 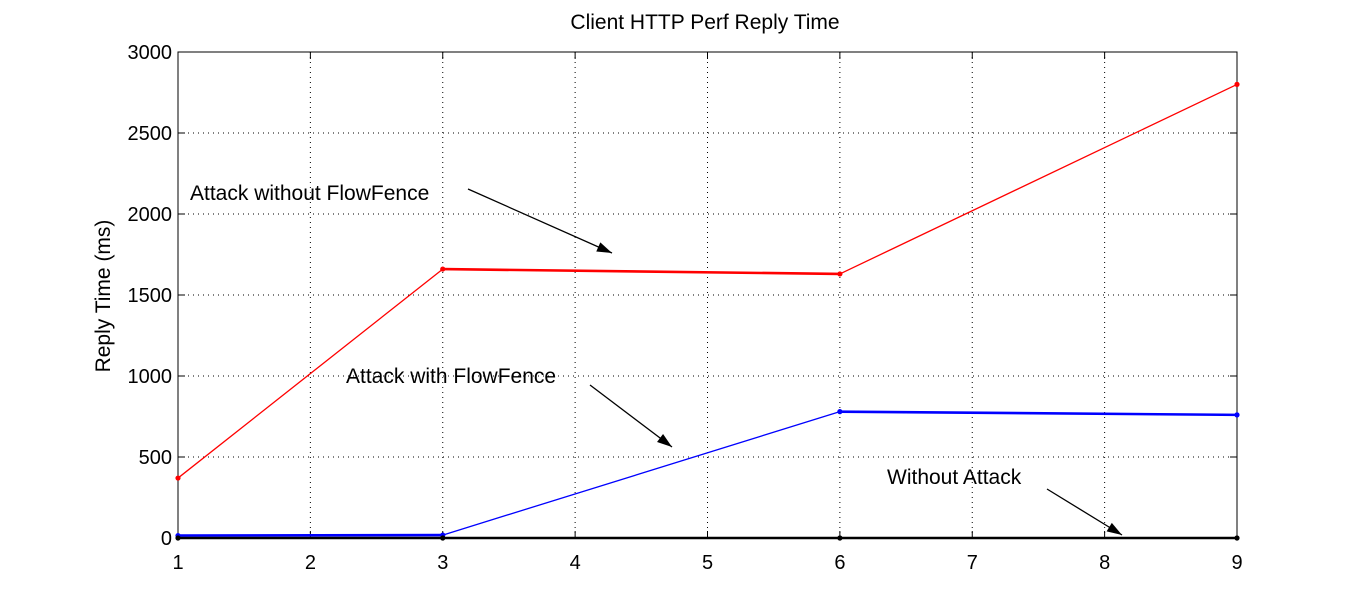 I want to click on x-tick-label-5: 6, so click(x=839, y=563).